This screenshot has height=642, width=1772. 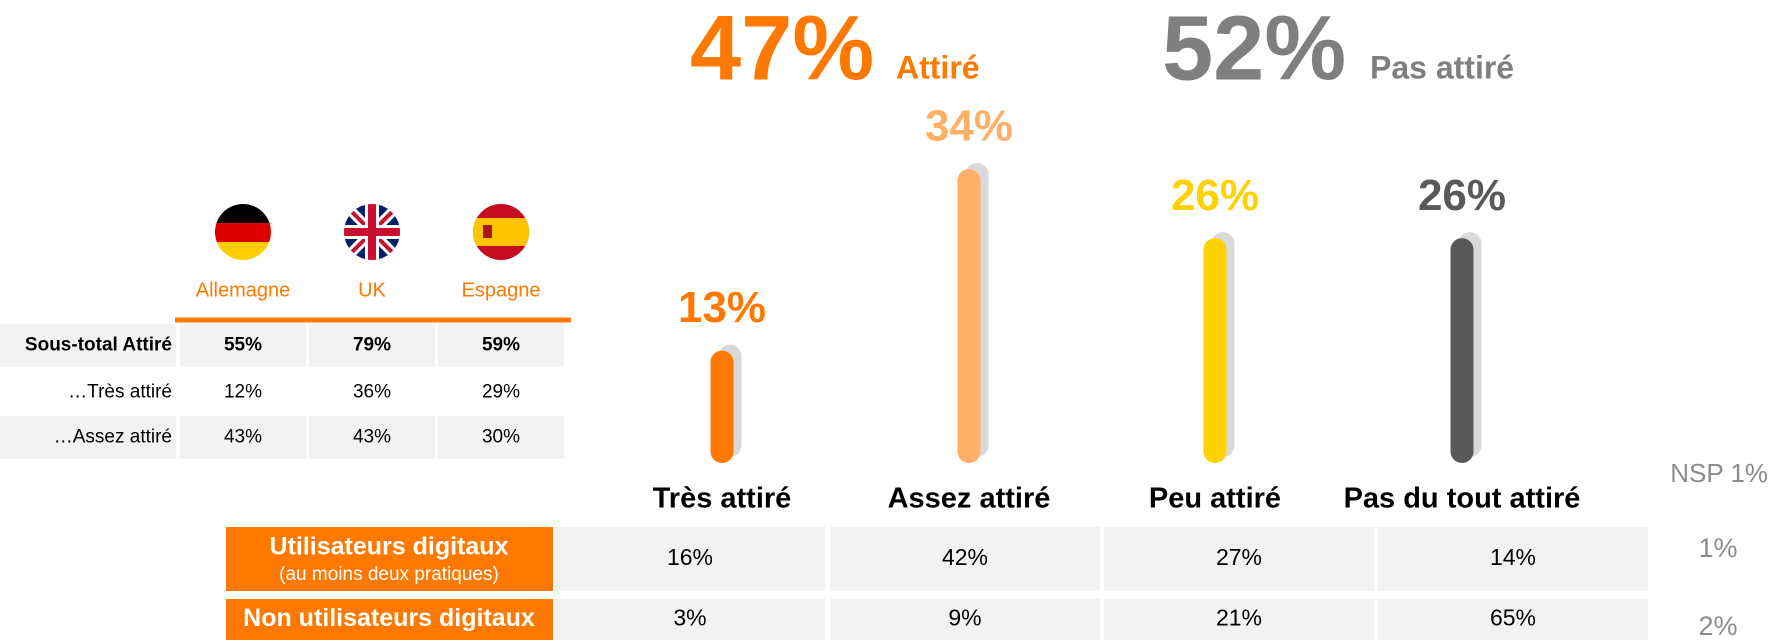 I want to click on country-value: 79%, so click(x=372, y=345).